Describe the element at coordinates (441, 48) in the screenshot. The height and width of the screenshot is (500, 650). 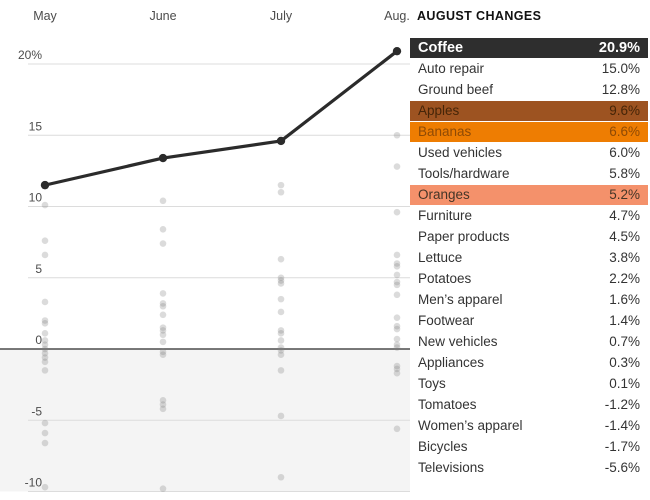
I see `category-label: Coffee` at that location.